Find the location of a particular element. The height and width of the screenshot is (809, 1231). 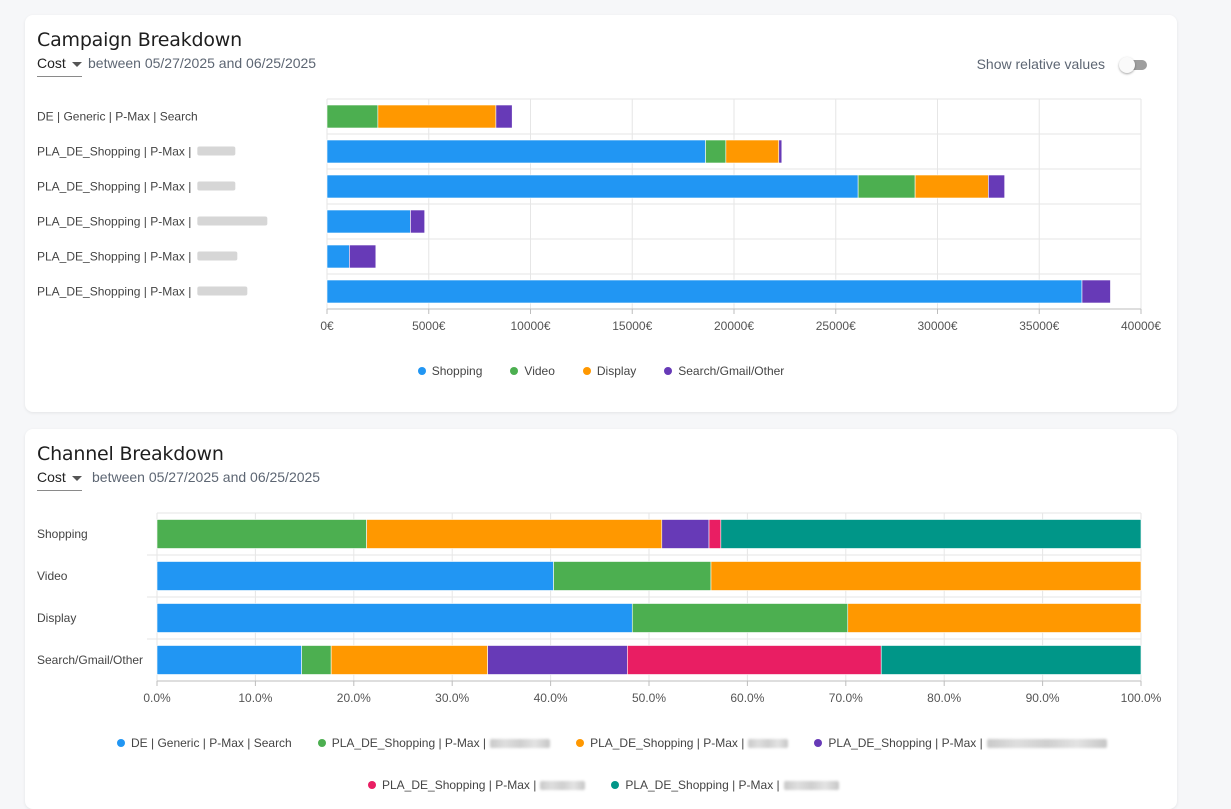

x-tick-label: 0€ is located at coordinates (327, 326).